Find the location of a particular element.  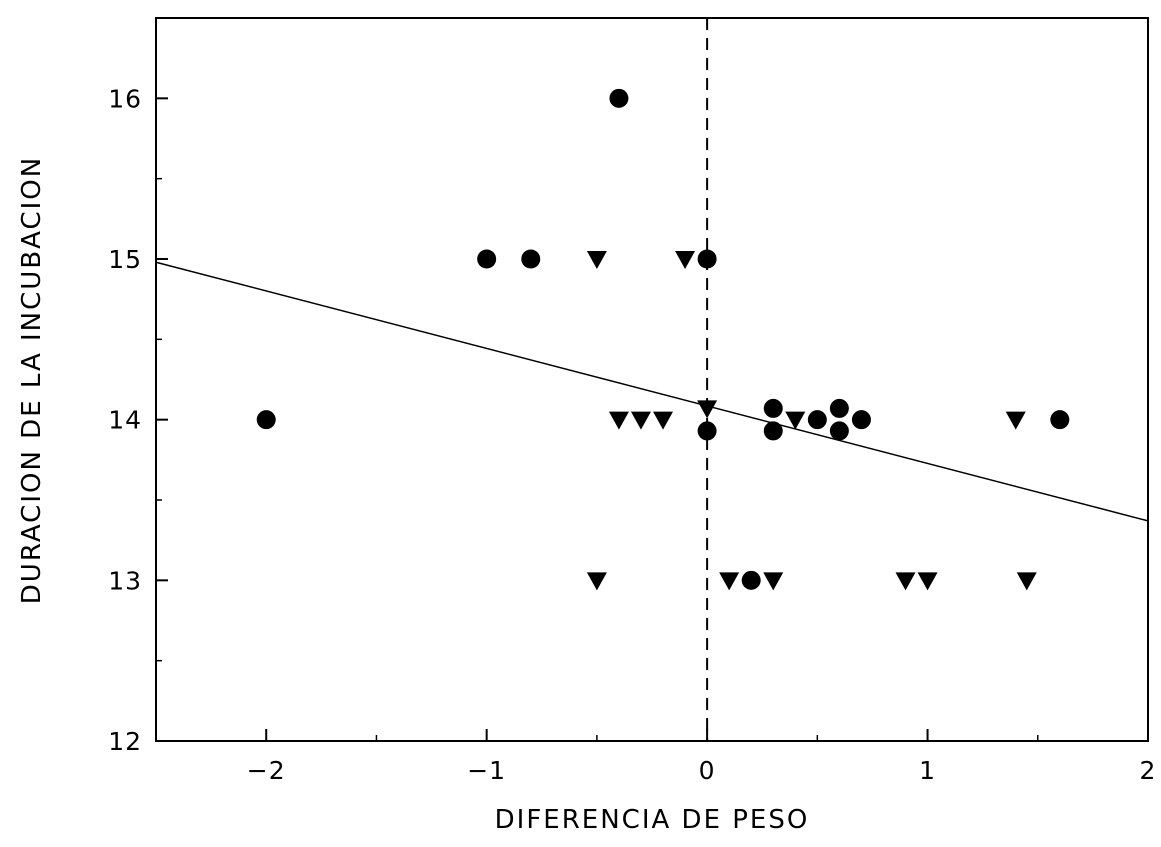

x-tick-label: 2 is located at coordinates (1148, 770).